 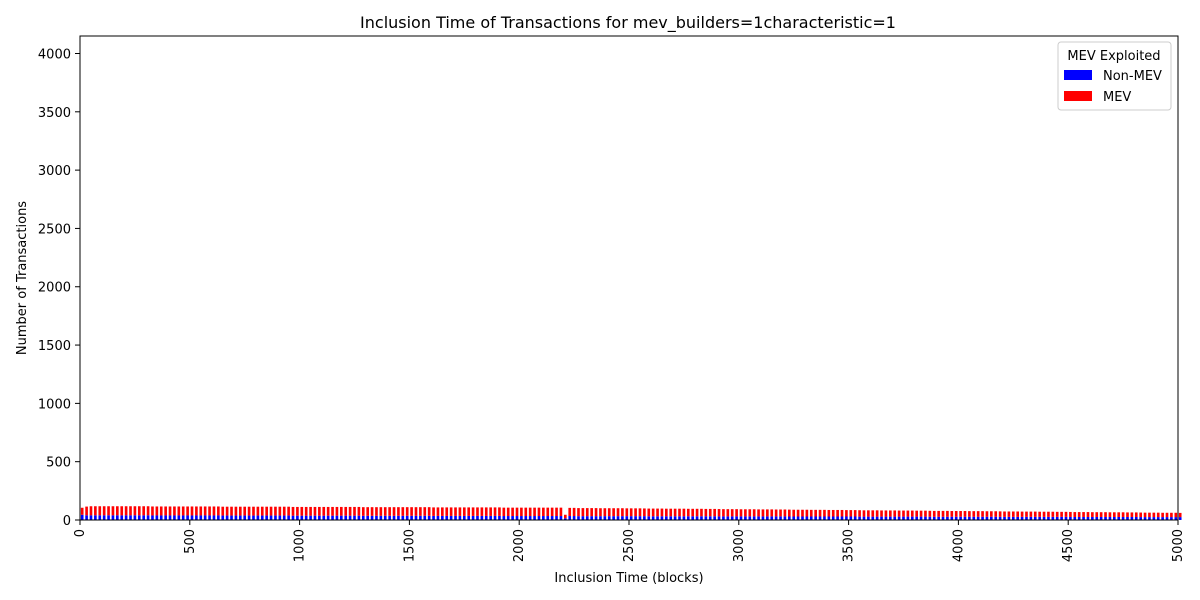 What do you see at coordinates (80, 533) in the screenshot?
I see `x-tick-label: 0` at bounding box center [80, 533].